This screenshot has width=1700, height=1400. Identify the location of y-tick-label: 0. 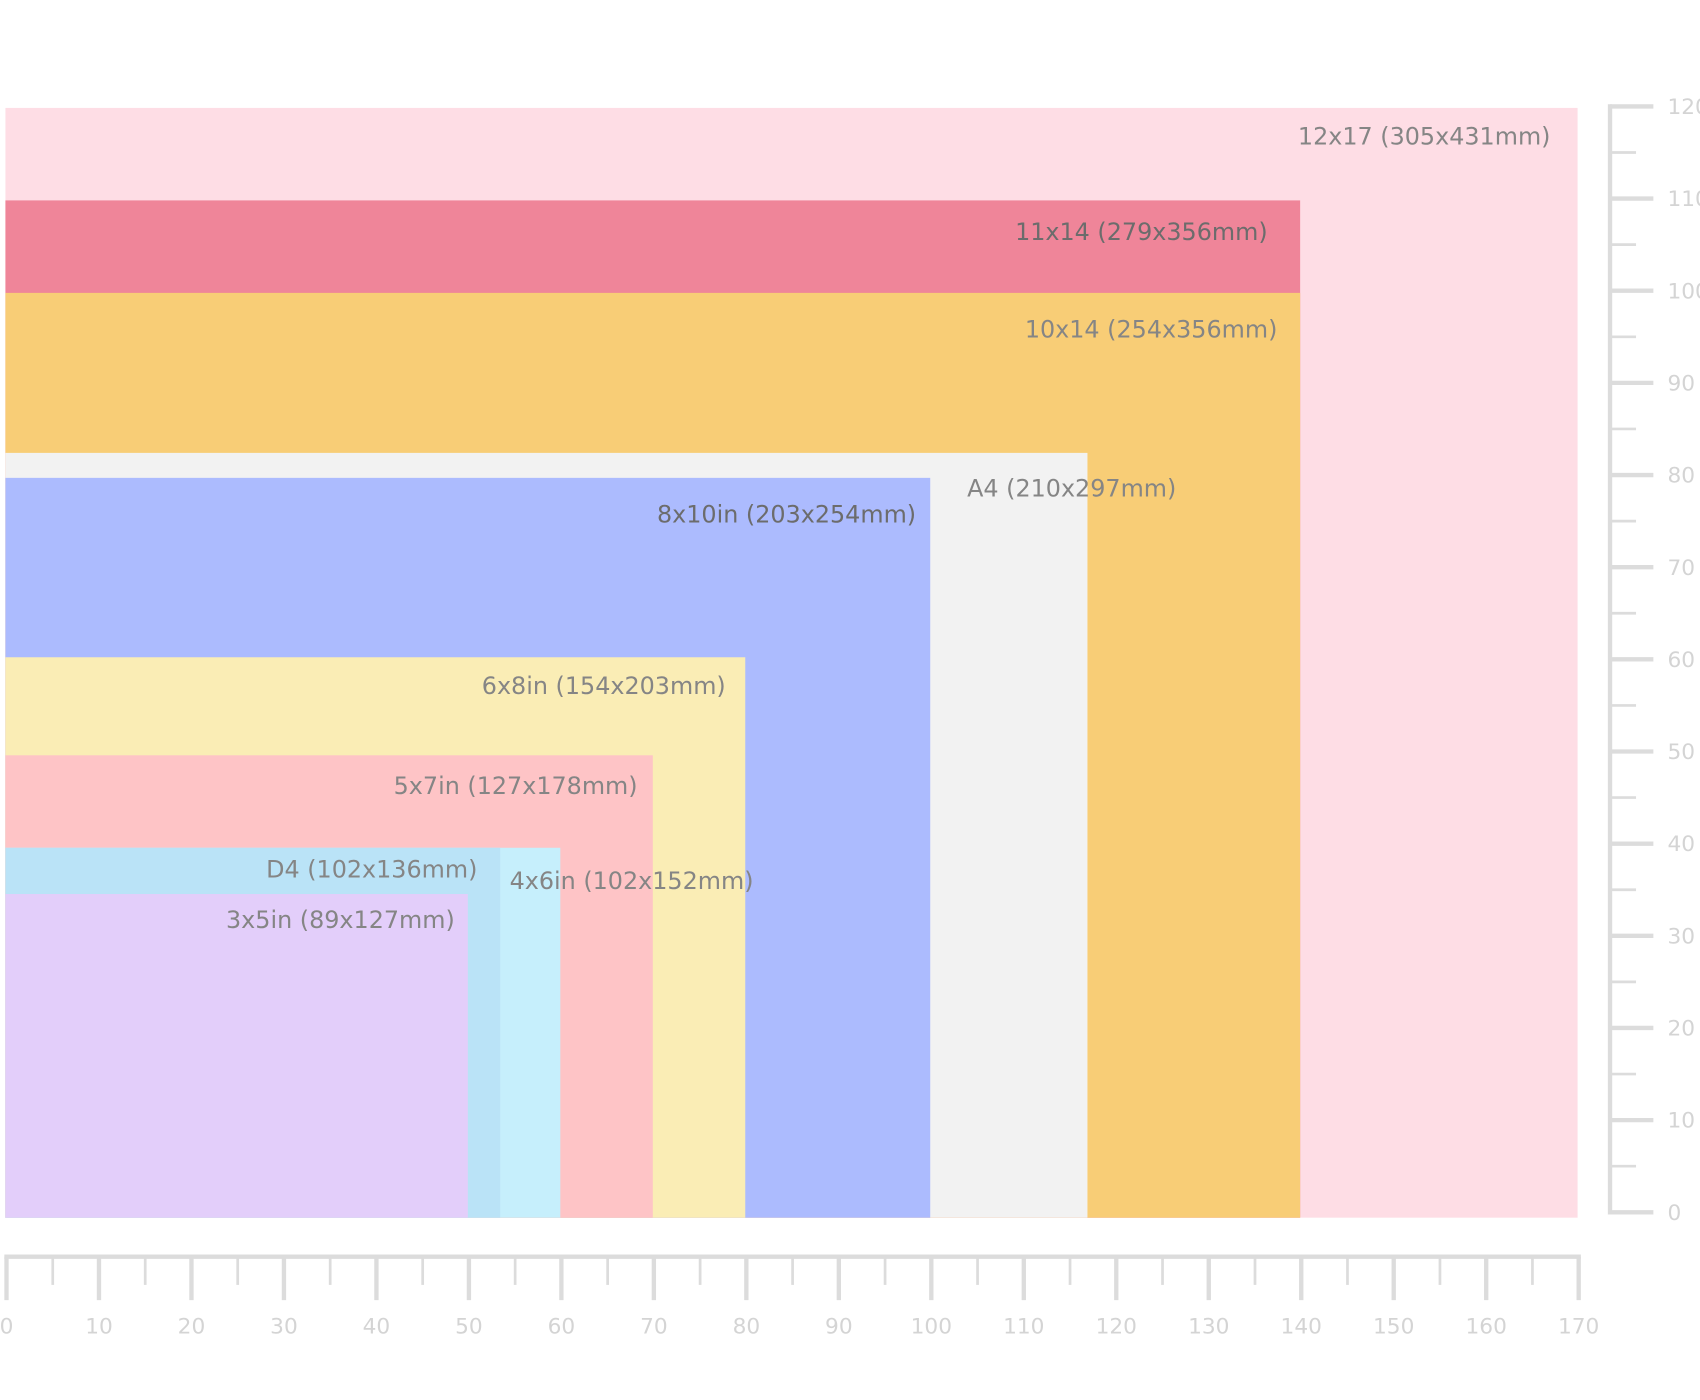
(1674, 1213).